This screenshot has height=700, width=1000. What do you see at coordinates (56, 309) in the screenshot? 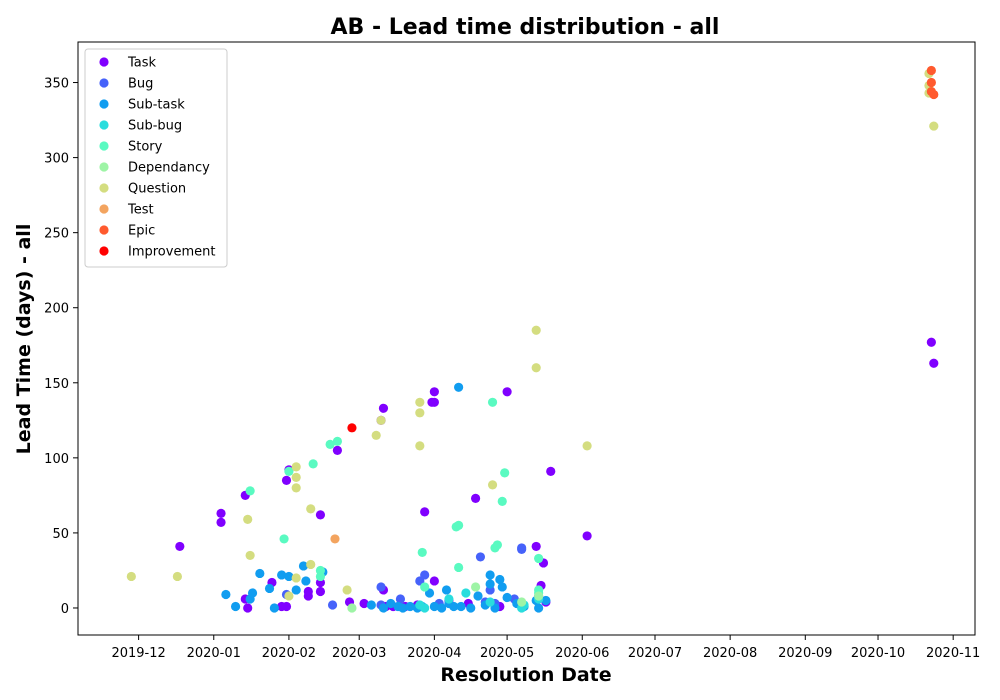
I see `y-tick-label: 200` at bounding box center [56, 309].